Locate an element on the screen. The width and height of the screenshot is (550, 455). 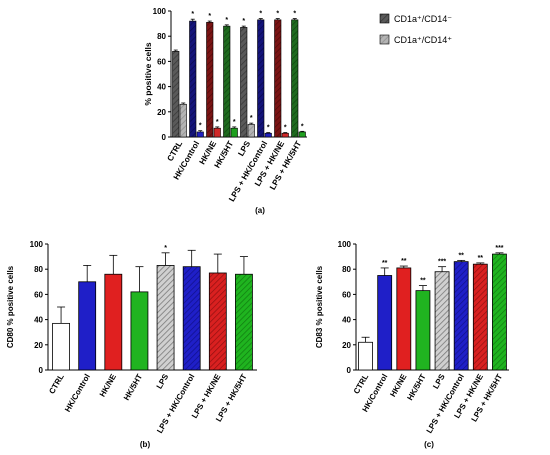
x-tick-label: HK/Control is located at coordinates (77, 393).